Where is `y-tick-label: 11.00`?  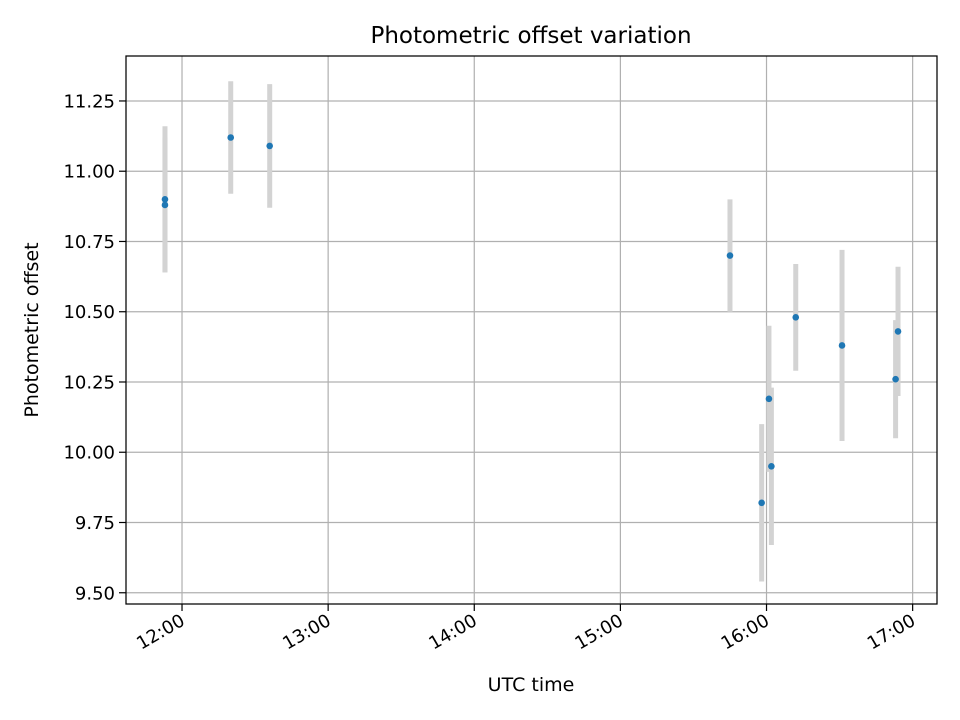
y-tick-label: 11.00 is located at coordinates (89, 172).